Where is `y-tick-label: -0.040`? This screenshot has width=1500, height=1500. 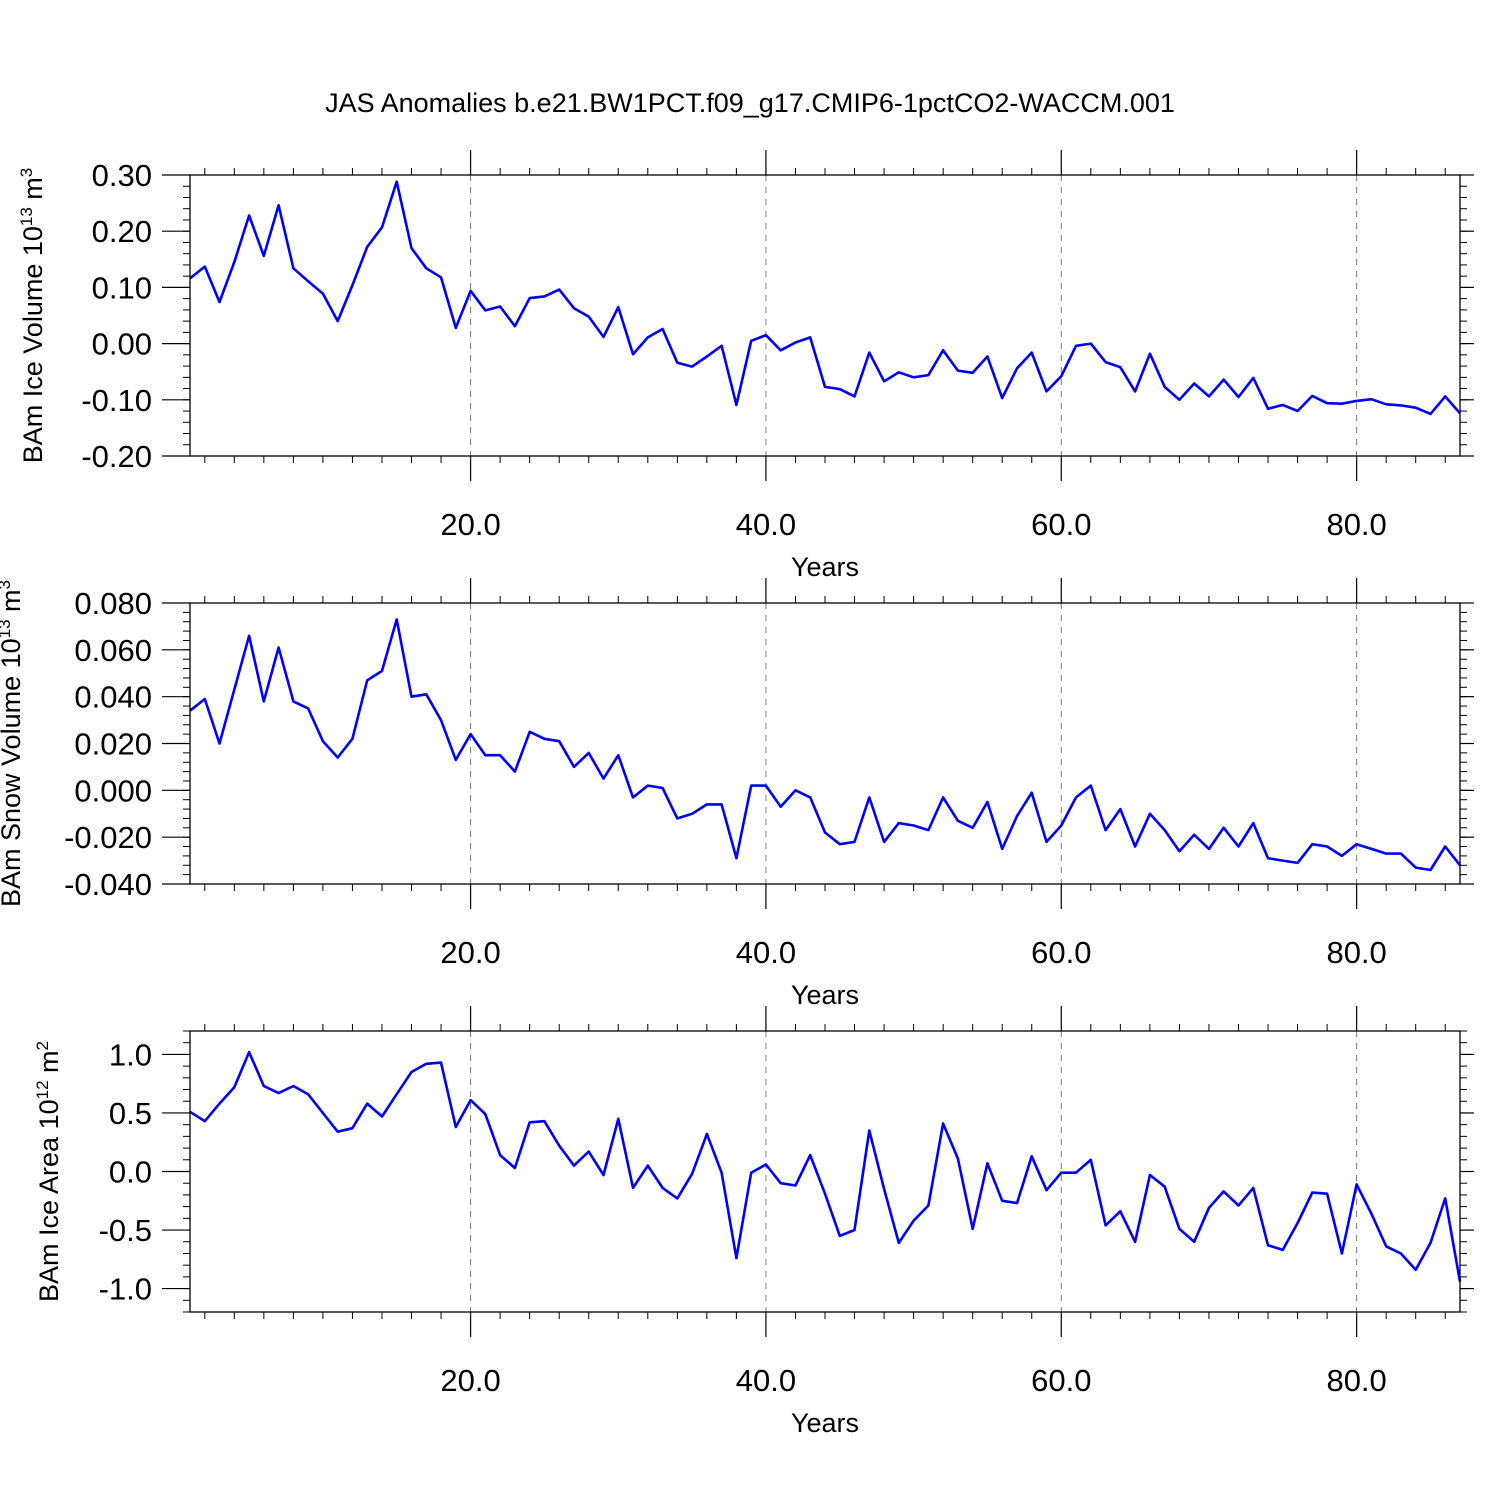
y-tick-label: -0.040 is located at coordinates (108, 884).